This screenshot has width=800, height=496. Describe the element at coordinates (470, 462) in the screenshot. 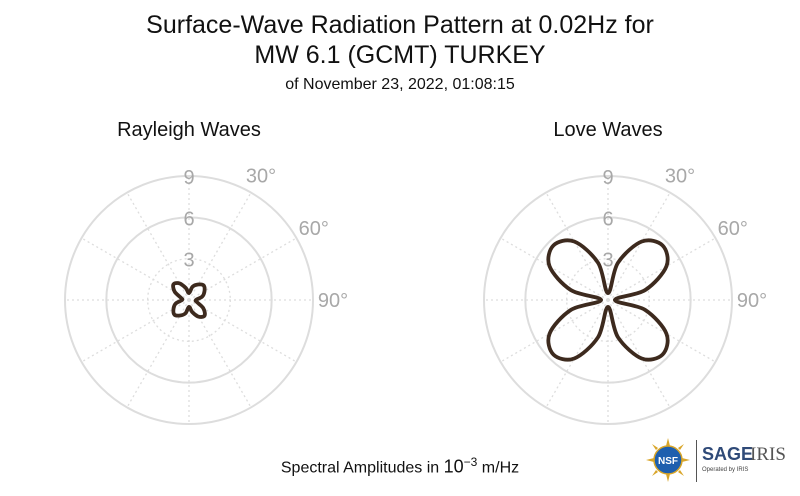

I see `caption-exponent: −3` at that location.